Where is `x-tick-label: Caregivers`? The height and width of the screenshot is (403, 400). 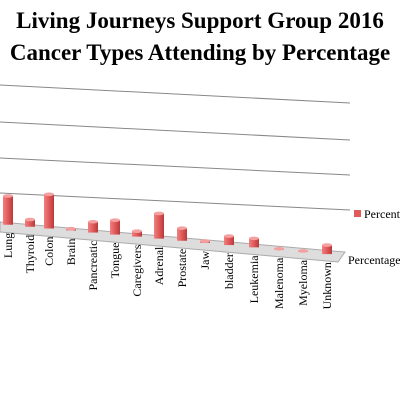 x-tick-label: Caregivers is located at coordinates (137, 270).